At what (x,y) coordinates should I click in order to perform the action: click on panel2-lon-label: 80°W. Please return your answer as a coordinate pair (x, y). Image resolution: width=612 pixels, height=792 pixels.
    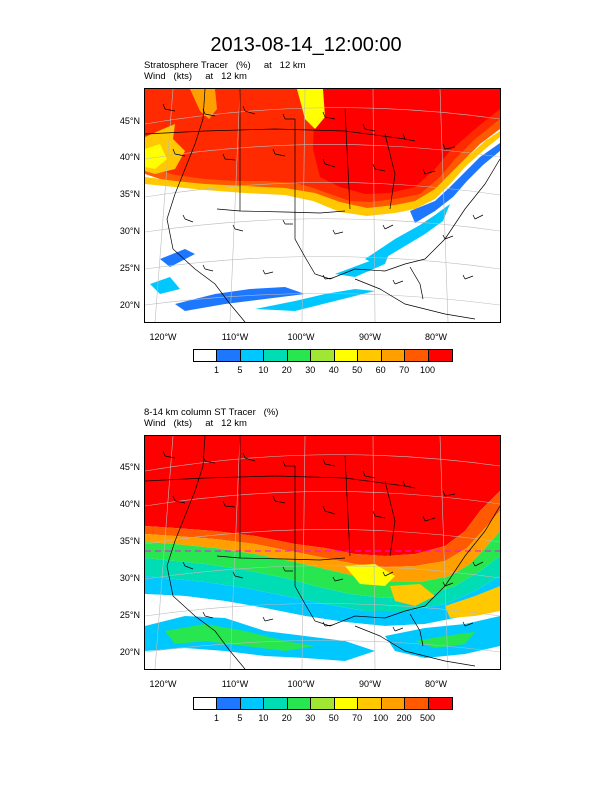
    Looking at the image, I should click on (436, 684).